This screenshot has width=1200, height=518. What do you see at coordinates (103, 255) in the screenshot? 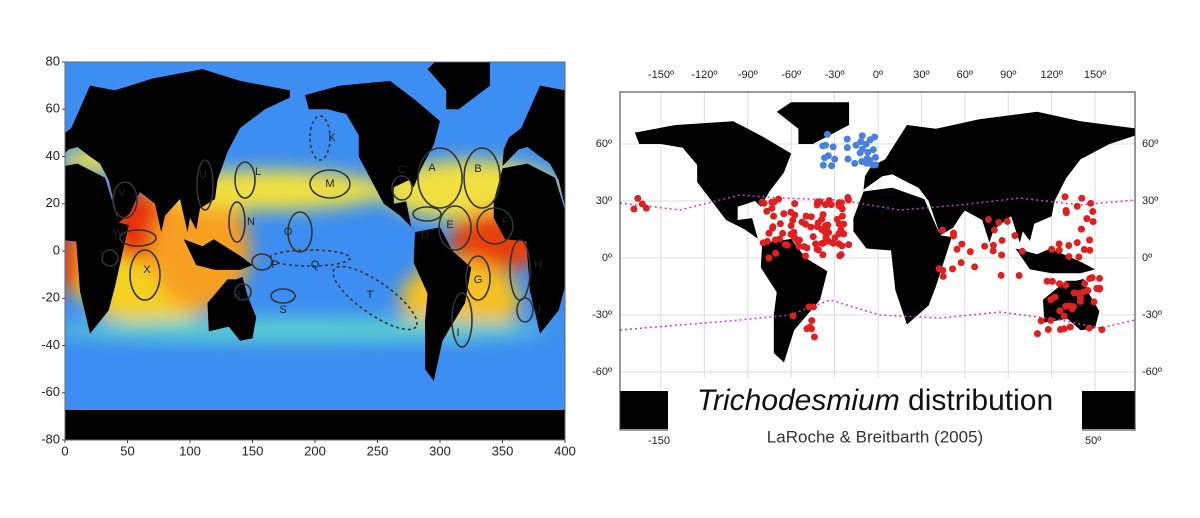
I see `region-label: Y` at bounding box center [103, 255].